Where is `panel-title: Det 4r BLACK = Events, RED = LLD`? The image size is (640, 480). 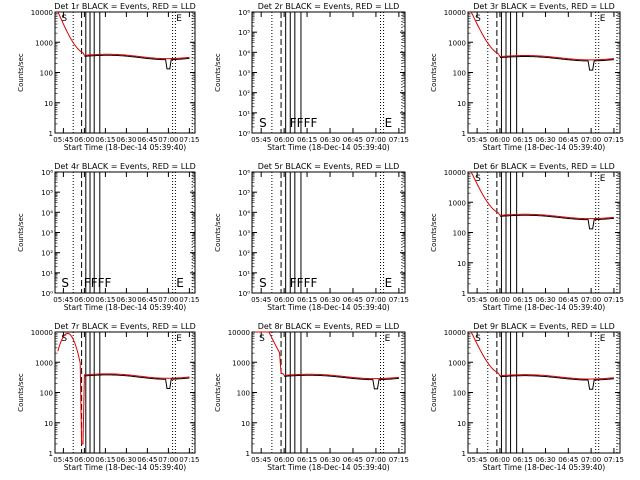 panel-title: Det 4r BLACK = Events, RED = LLD is located at coordinates (125, 166).